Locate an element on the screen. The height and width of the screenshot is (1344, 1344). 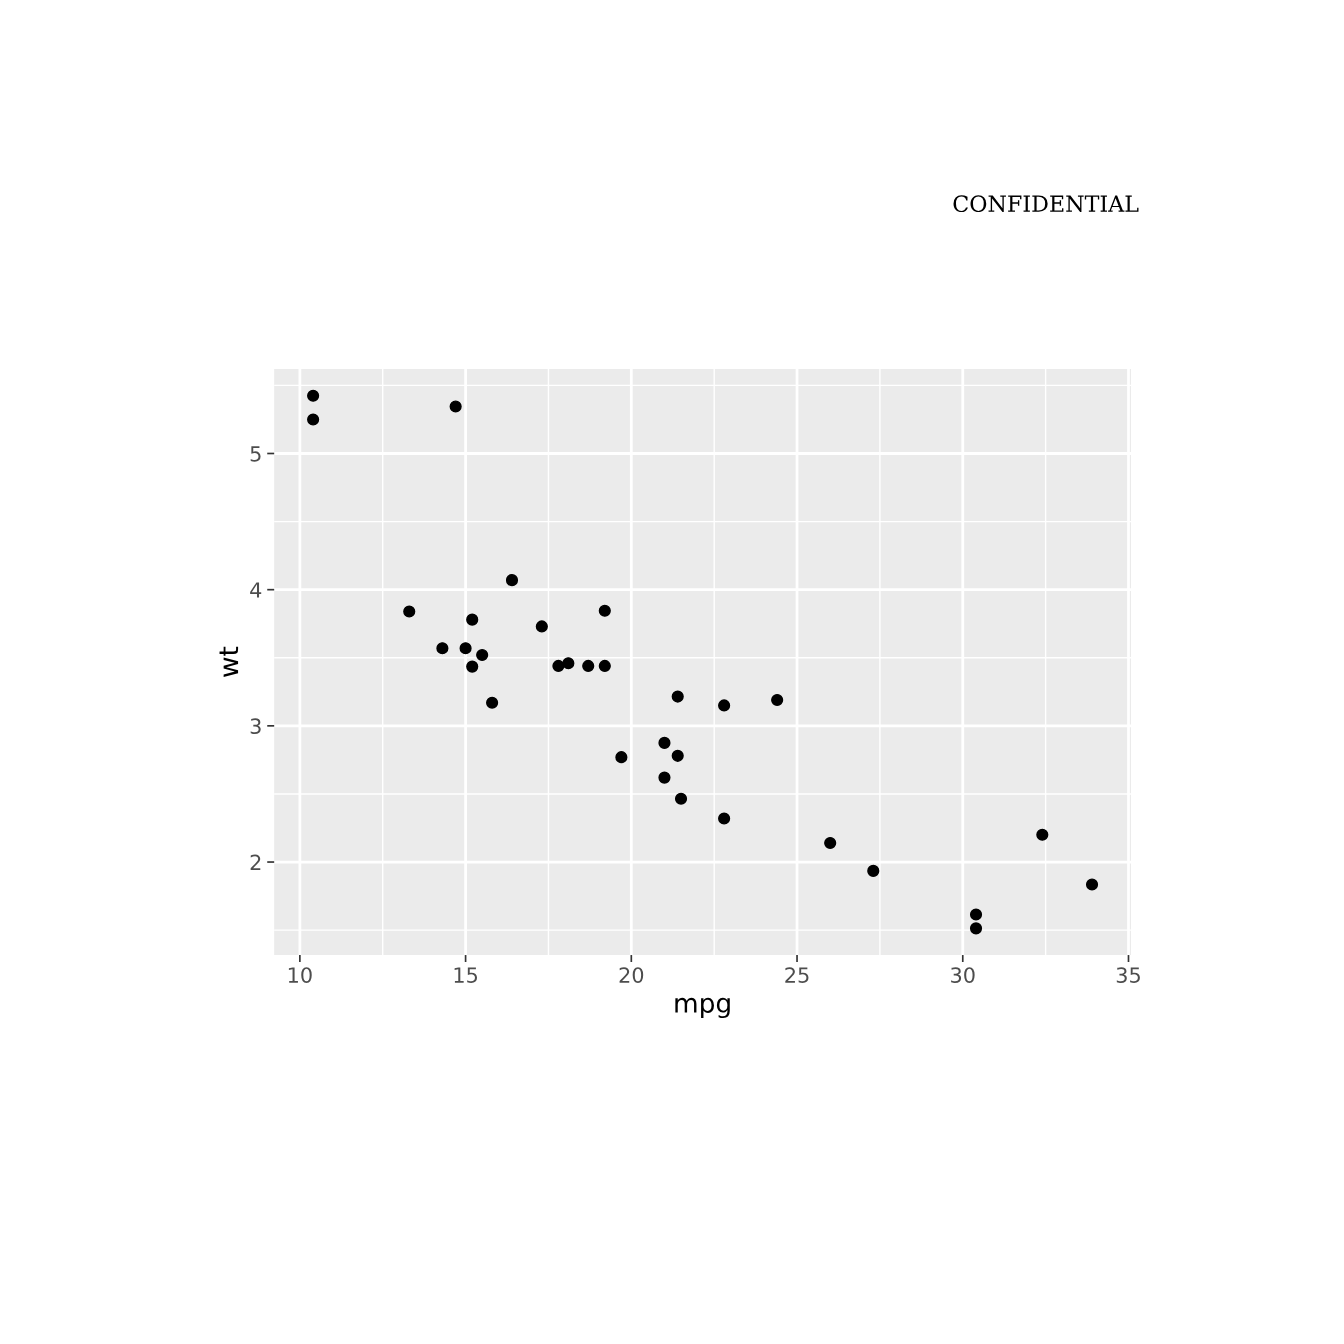
y-axis-title: wt is located at coordinates (229, 661).